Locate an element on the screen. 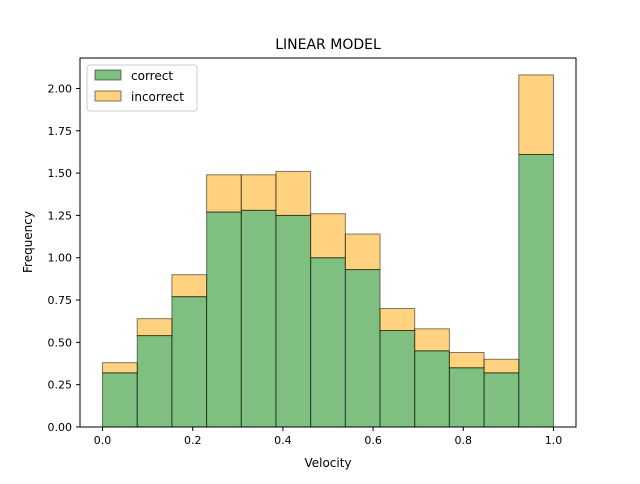  x-tick-label: 1.0 is located at coordinates (554, 440).